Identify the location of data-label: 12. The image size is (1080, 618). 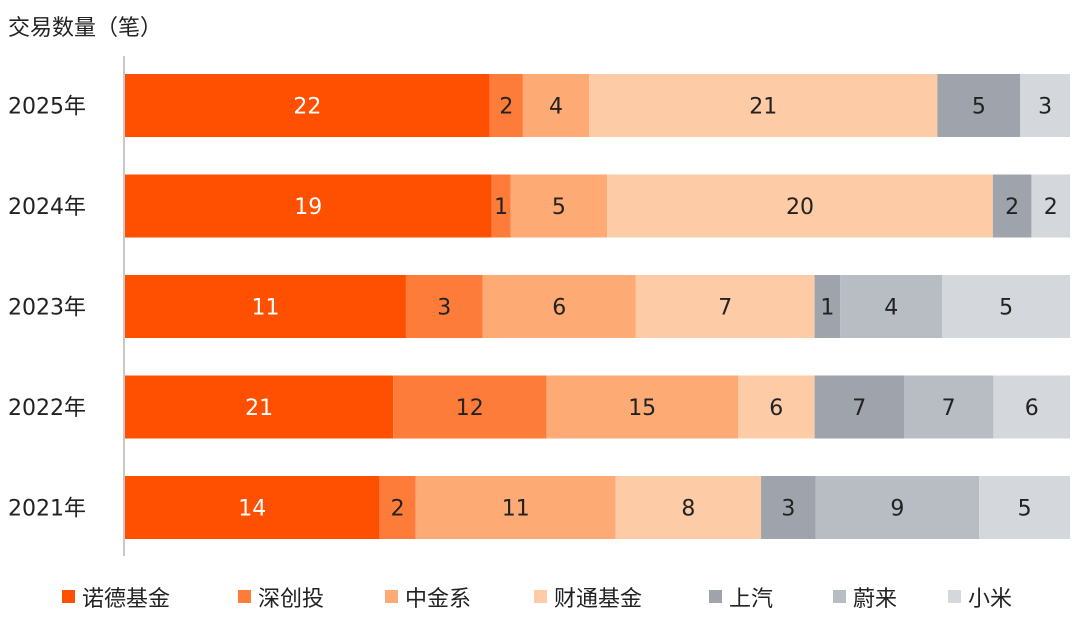
(470, 408).